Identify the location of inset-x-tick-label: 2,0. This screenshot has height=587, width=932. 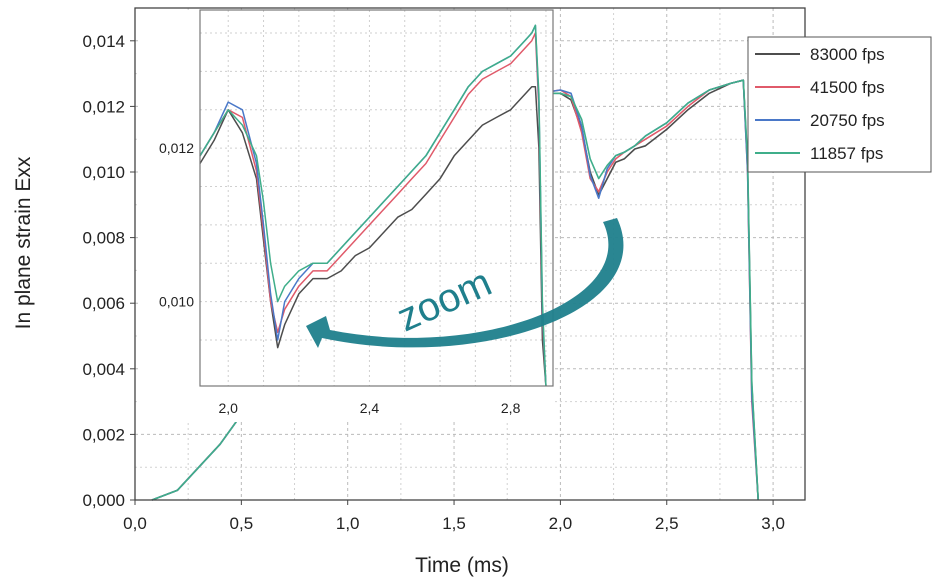
(229, 408).